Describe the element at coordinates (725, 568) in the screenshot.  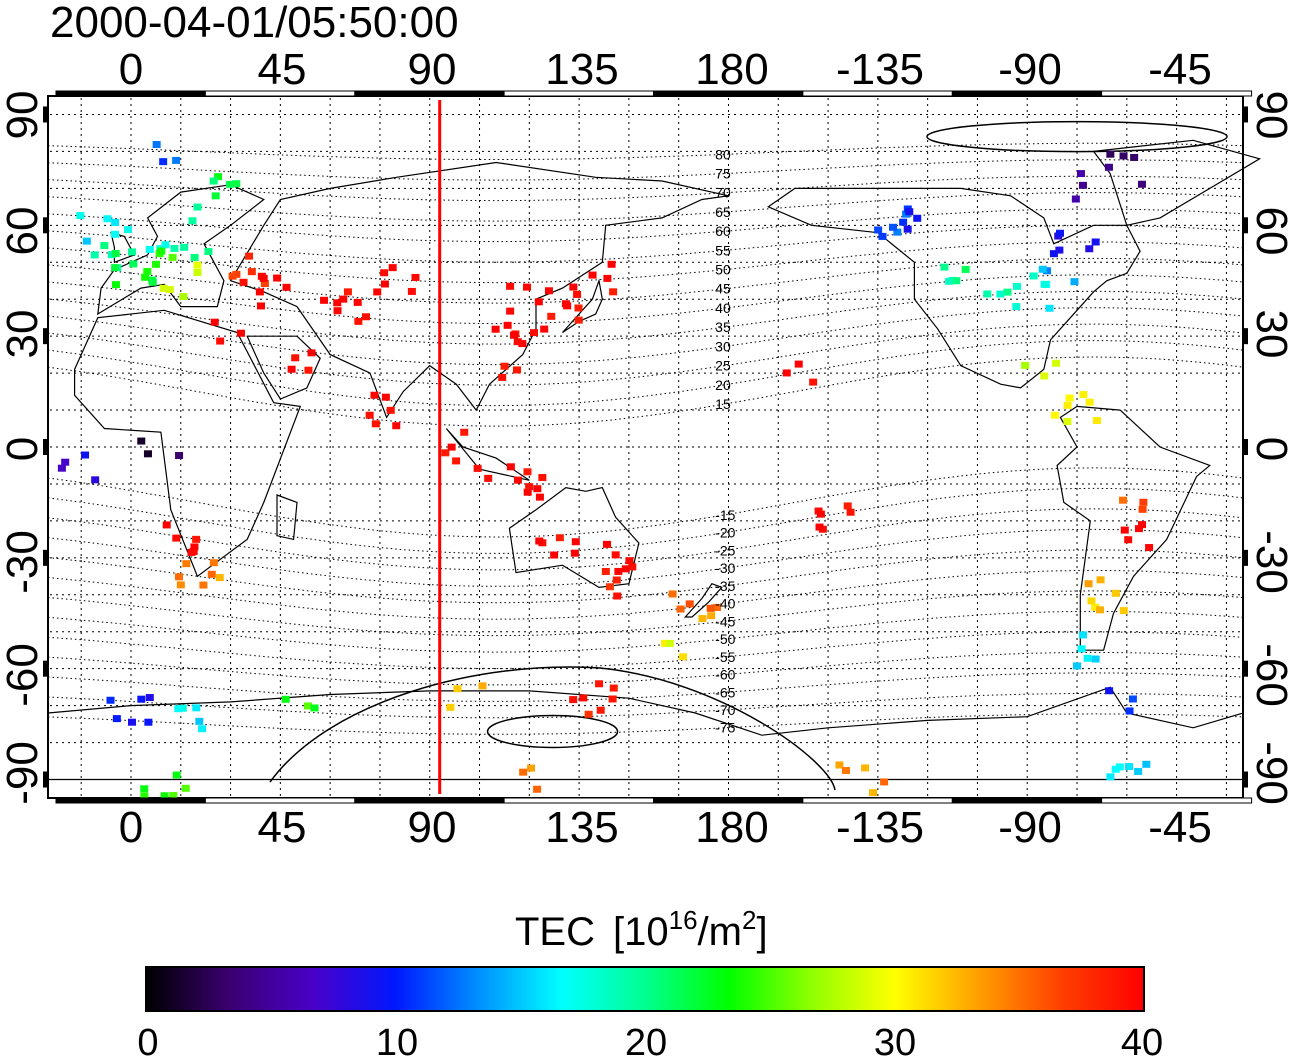
I see `contour-label: -30` at that location.